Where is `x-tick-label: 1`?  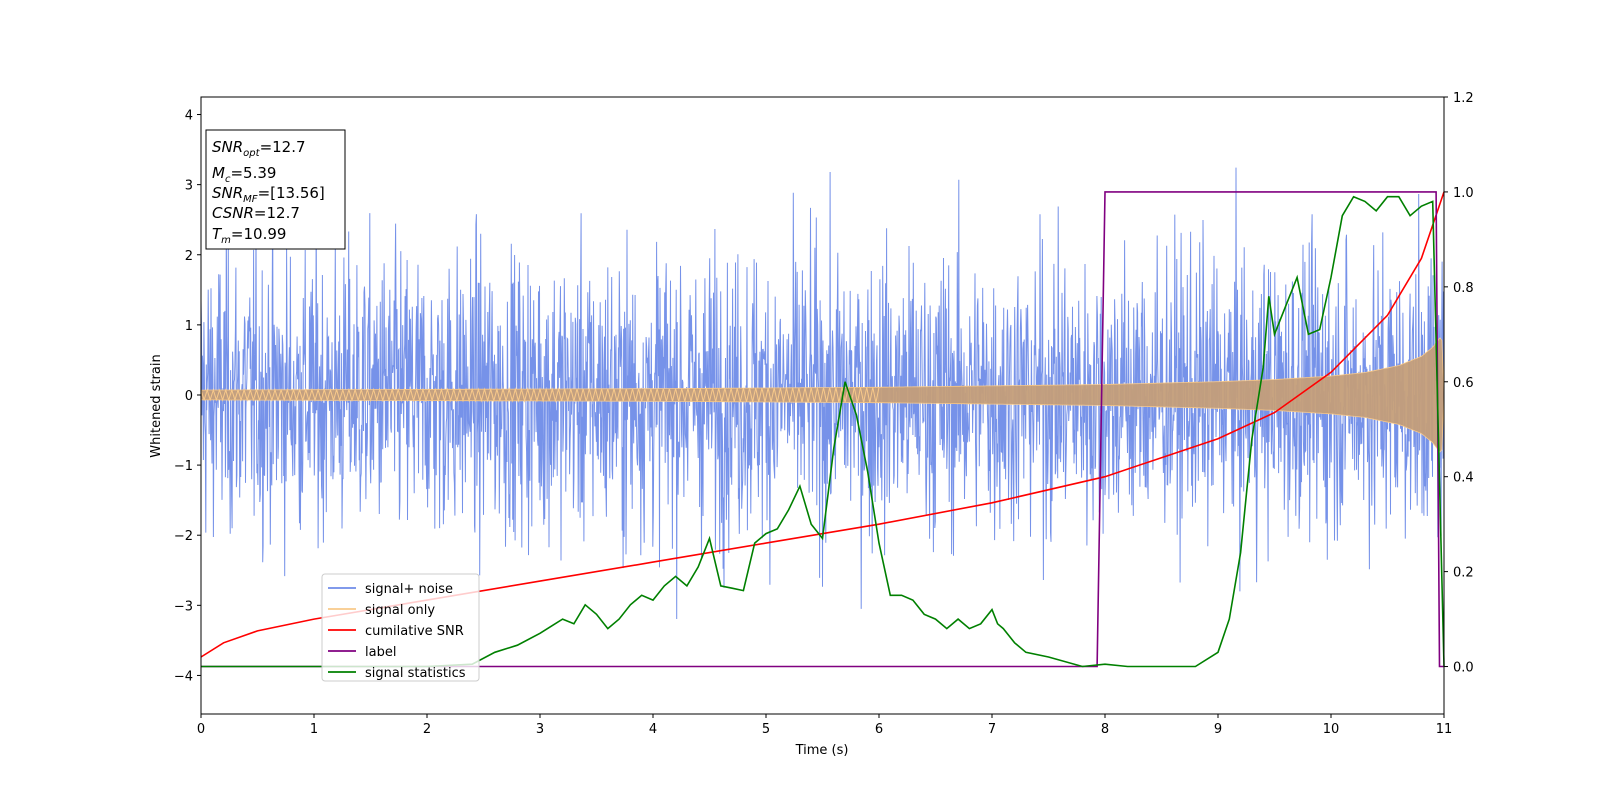 x-tick-label: 1 is located at coordinates (314, 729).